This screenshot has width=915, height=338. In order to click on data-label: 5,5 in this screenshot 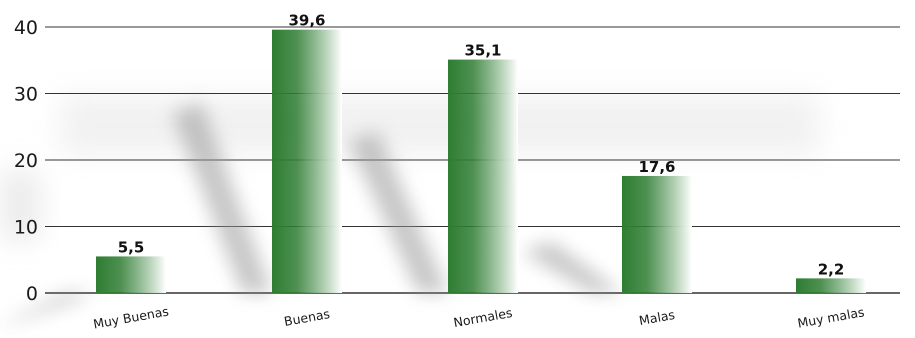, I will do `click(131, 247)`.